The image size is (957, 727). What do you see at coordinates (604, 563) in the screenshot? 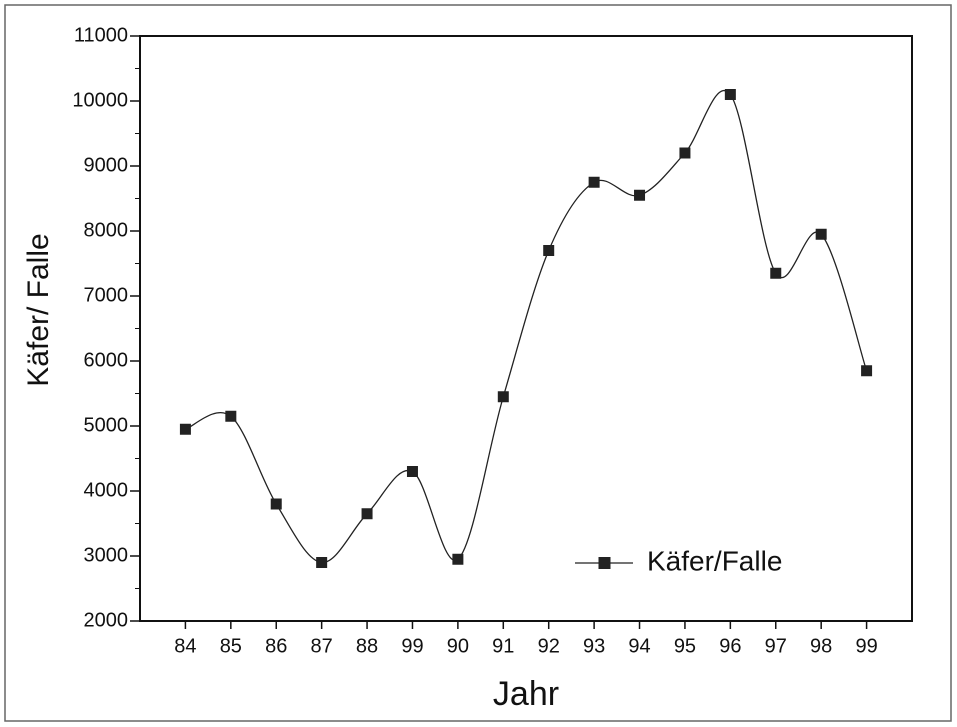
I see `legend-marker` at bounding box center [604, 563].